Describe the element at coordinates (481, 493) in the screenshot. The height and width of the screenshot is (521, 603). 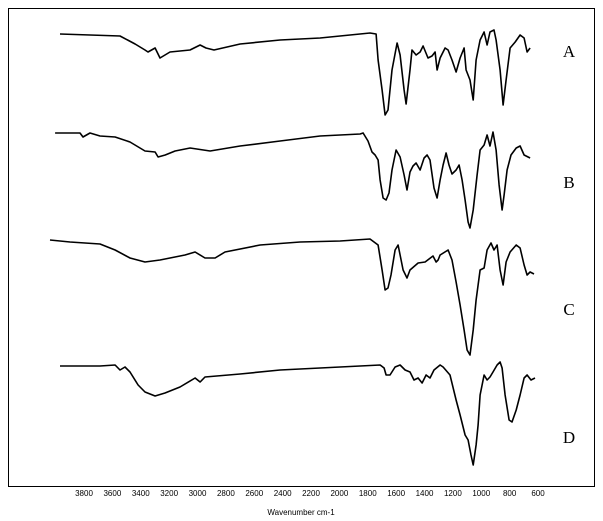
I see `x-tick-label: 1000` at that location.